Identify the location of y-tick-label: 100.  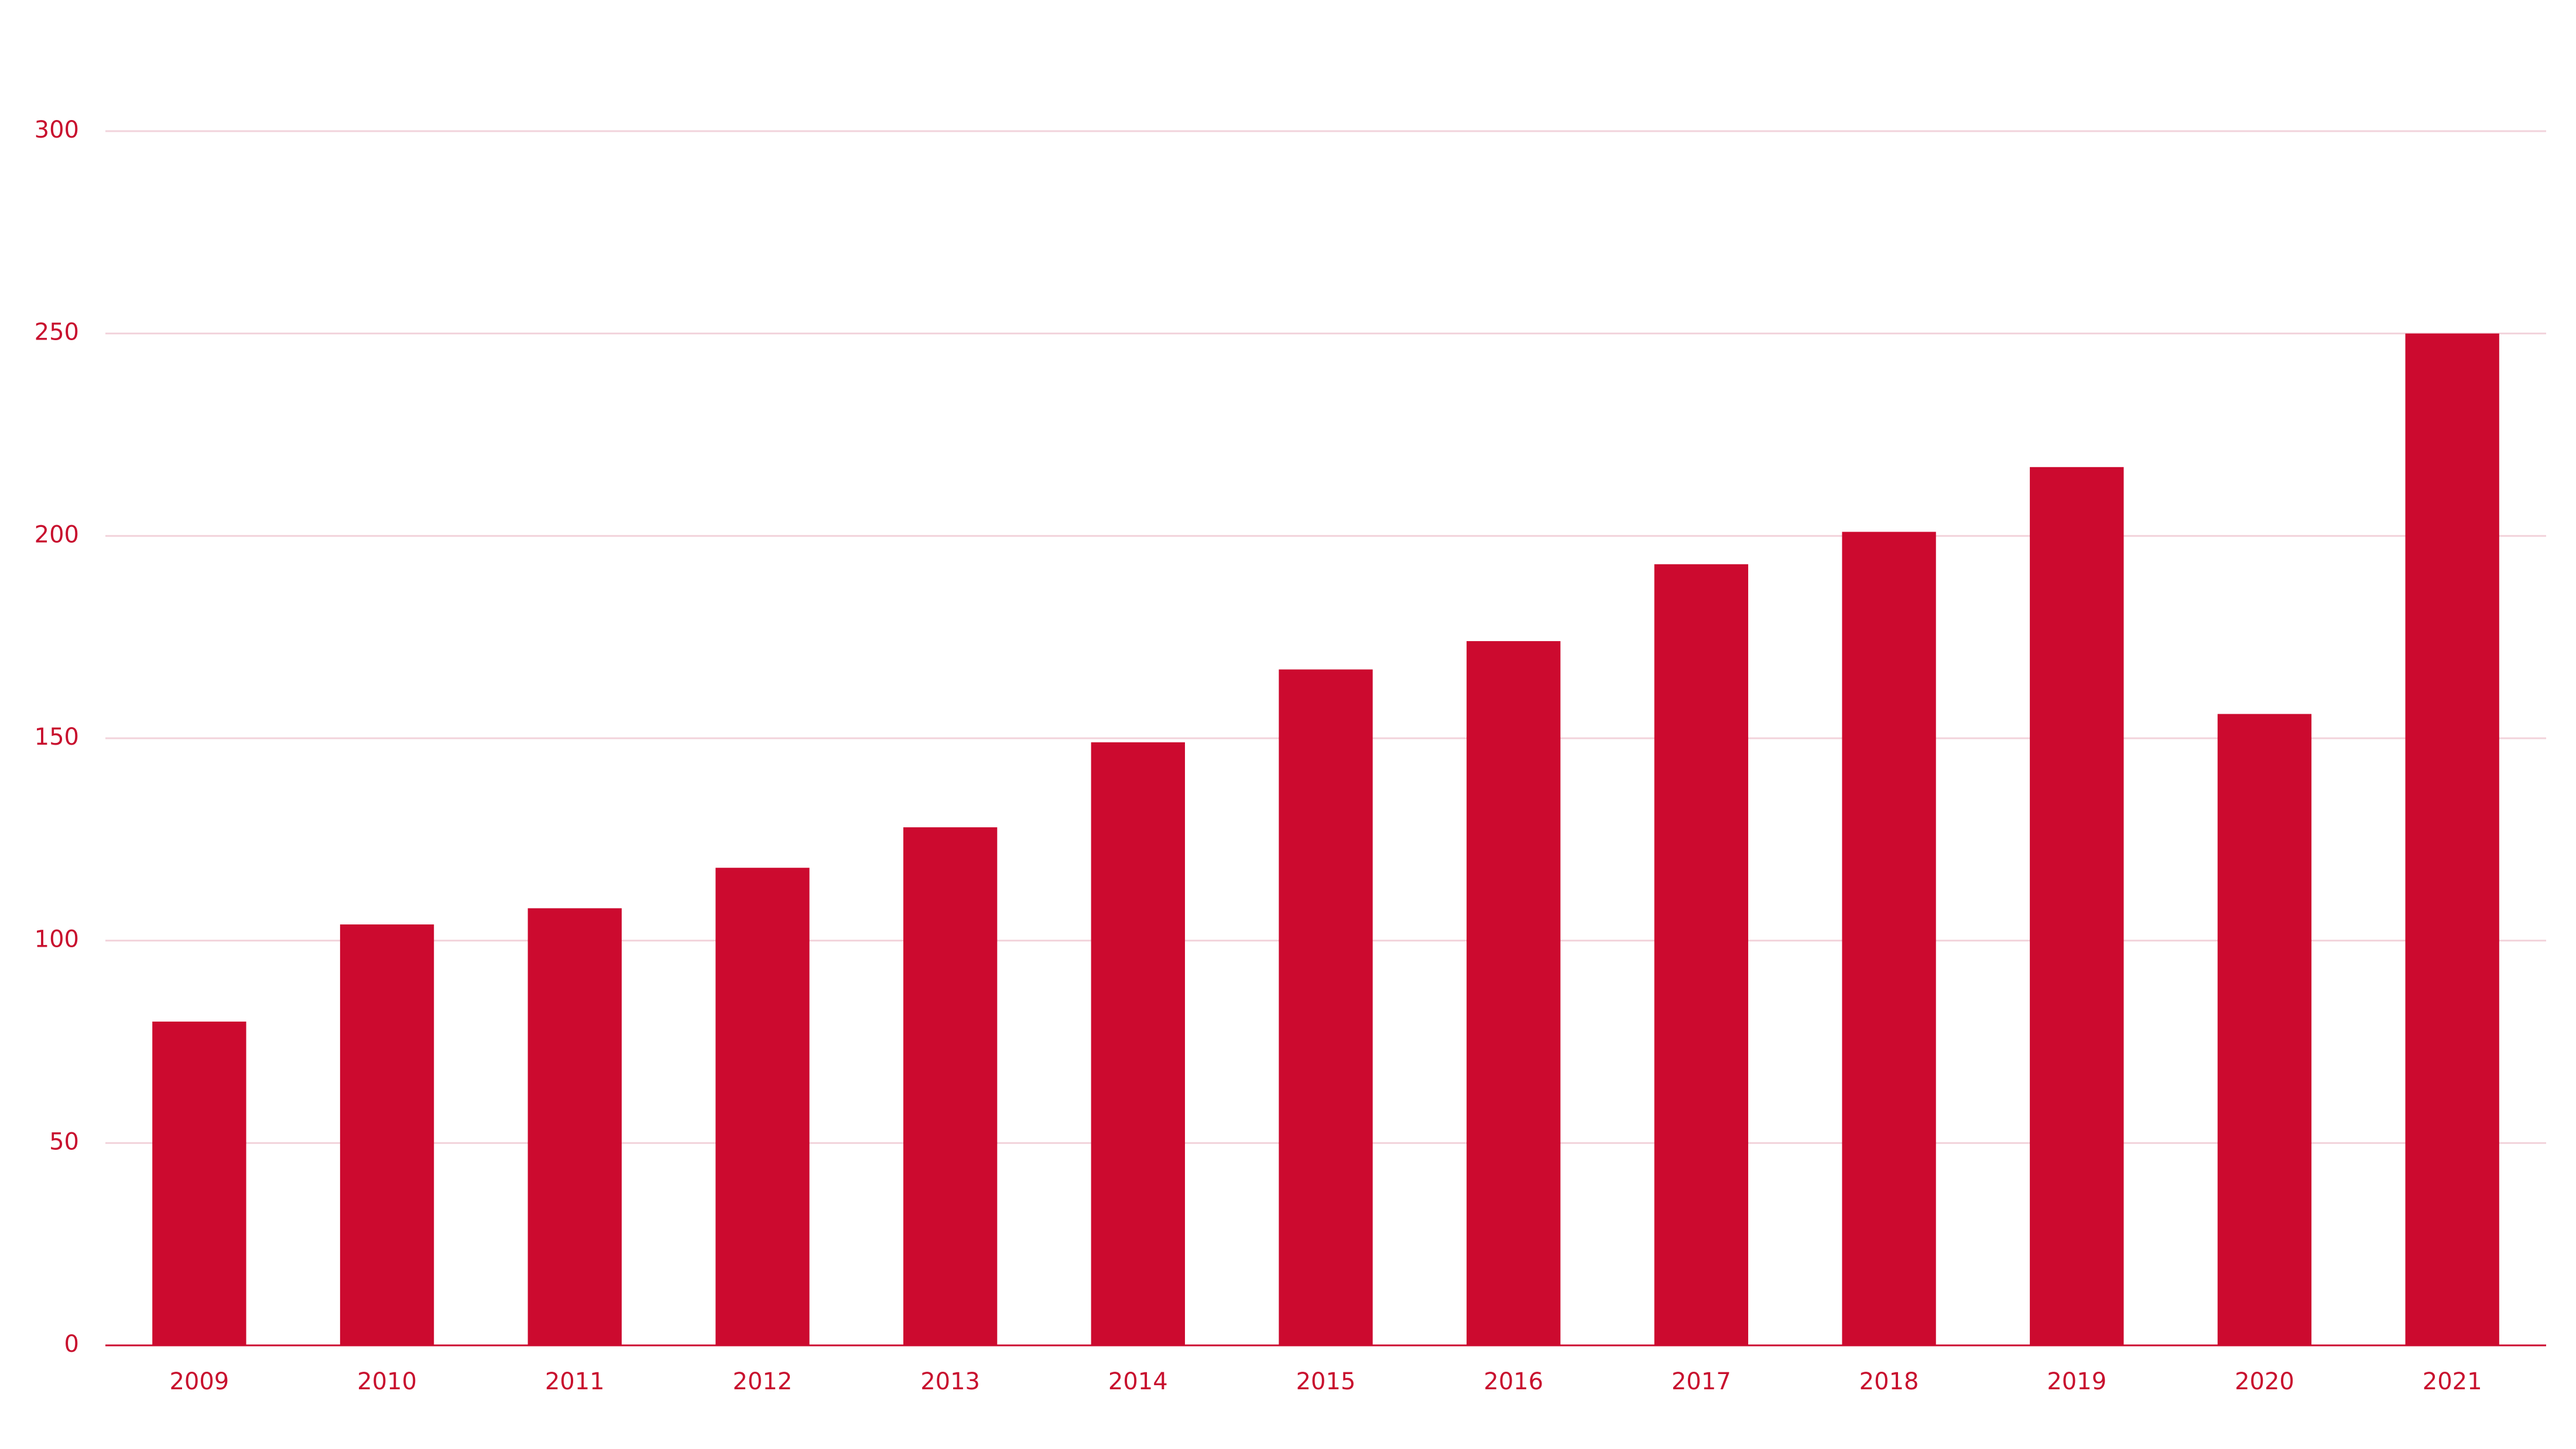
(57, 939).